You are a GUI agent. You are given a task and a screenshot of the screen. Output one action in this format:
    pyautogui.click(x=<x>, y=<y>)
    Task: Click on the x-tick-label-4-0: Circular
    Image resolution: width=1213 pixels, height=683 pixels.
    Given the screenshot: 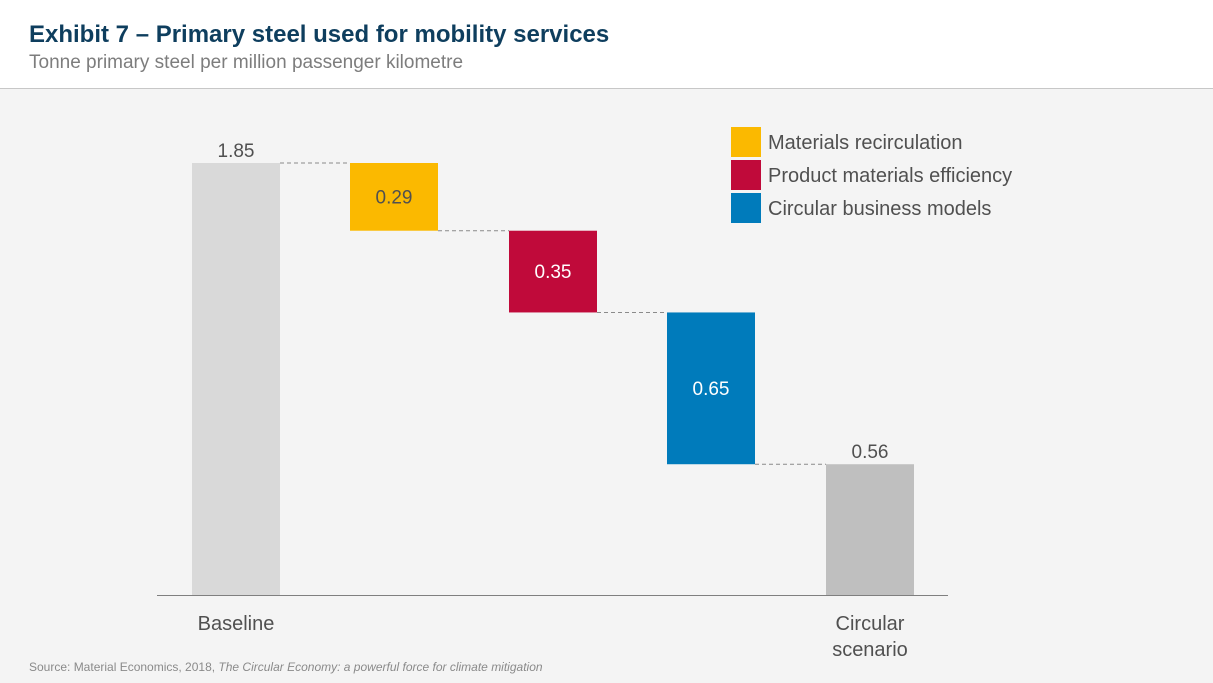 What is the action you would take?
    pyautogui.click(x=870, y=624)
    